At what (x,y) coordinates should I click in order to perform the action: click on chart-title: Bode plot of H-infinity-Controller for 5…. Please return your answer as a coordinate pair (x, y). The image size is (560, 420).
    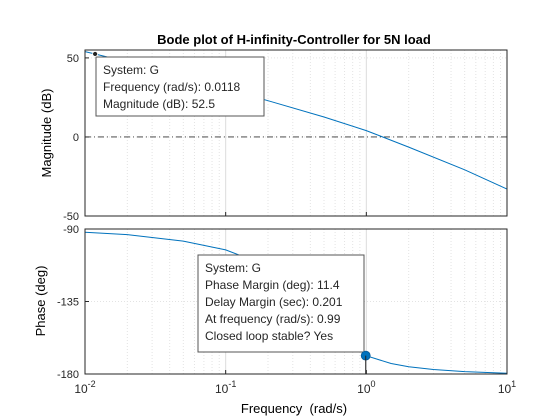
    Looking at the image, I should click on (294, 39).